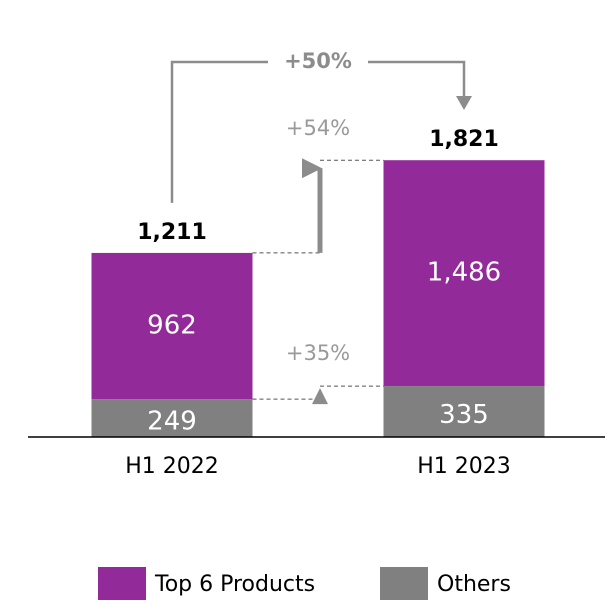 The height and width of the screenshot is (606, 607). Describe the element at coordinates (464, 139) in the screenshot. I see `total-label: 1,821` at that location.